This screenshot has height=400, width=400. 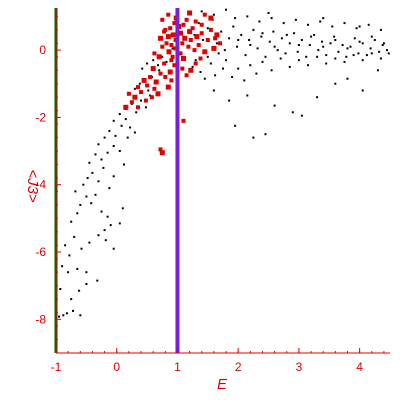 What do you see at coordinates (177, 367) in the screenshot?
I see `x-tick-label: 1` at bounding box center [177, 367].